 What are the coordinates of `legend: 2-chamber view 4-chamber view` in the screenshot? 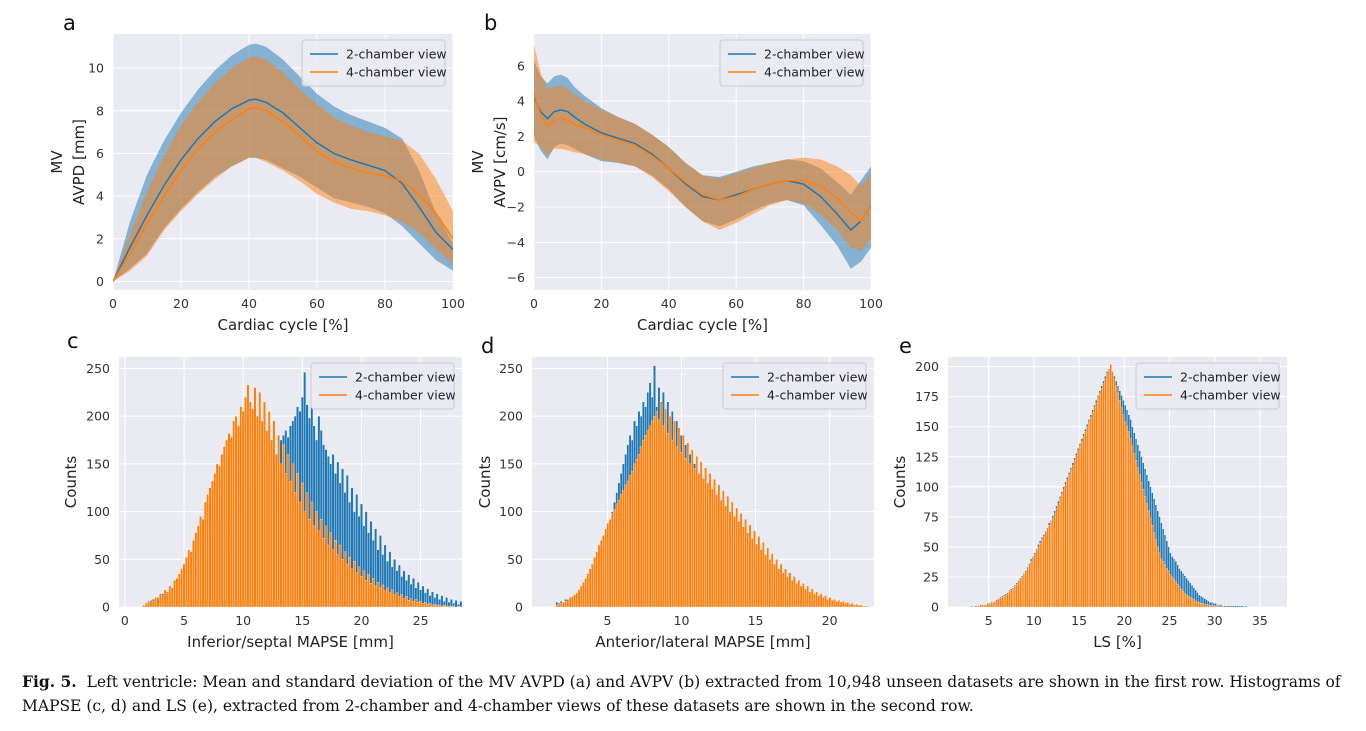 It's located at (374, 63).